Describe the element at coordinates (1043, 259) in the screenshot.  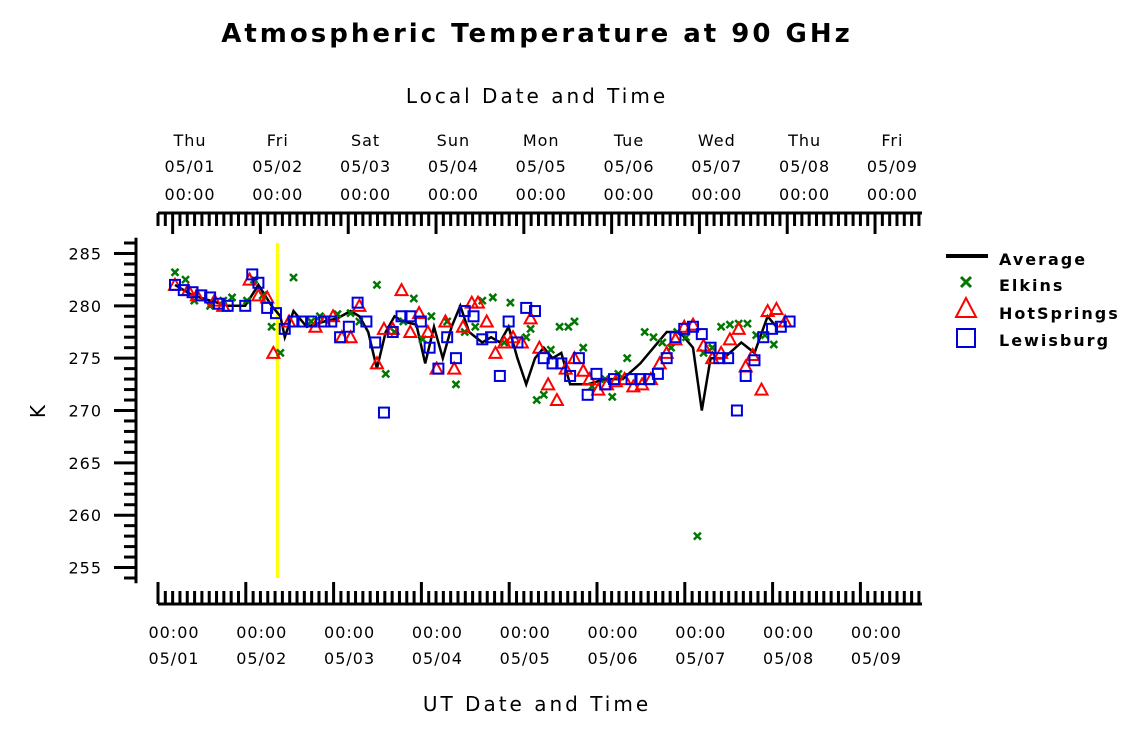
I see `legend-average-label: Average` at that location.